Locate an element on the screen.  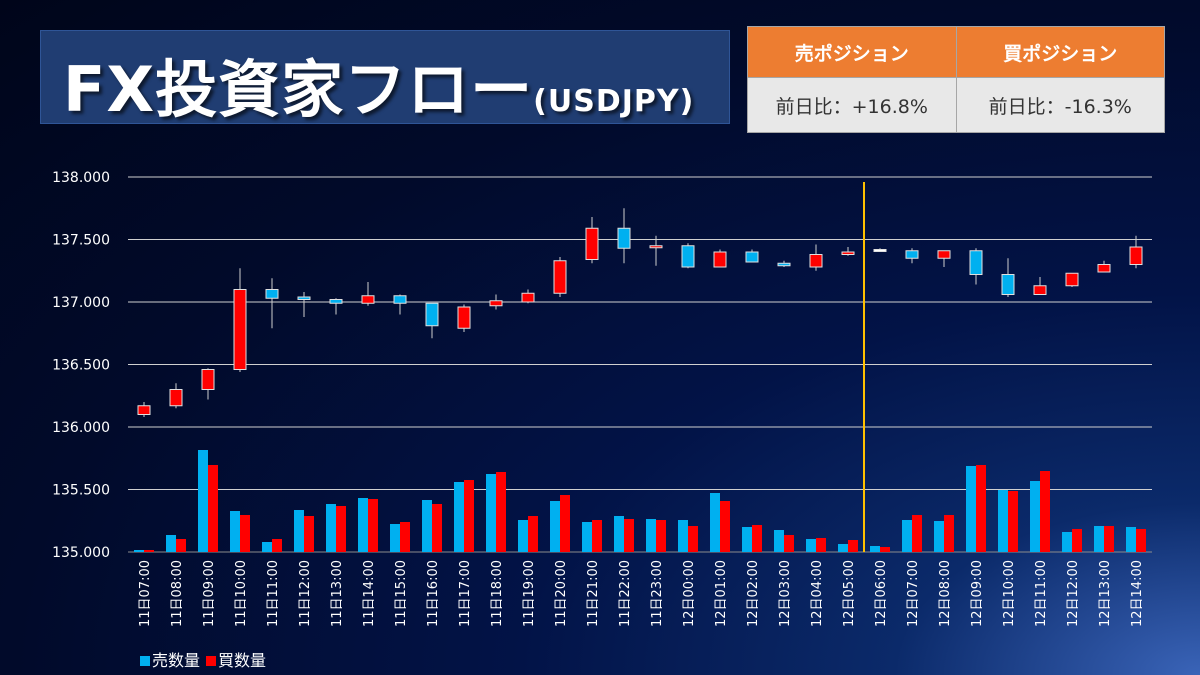
x-tick-label: 11日16:00 is located at coordinates (433, 593).